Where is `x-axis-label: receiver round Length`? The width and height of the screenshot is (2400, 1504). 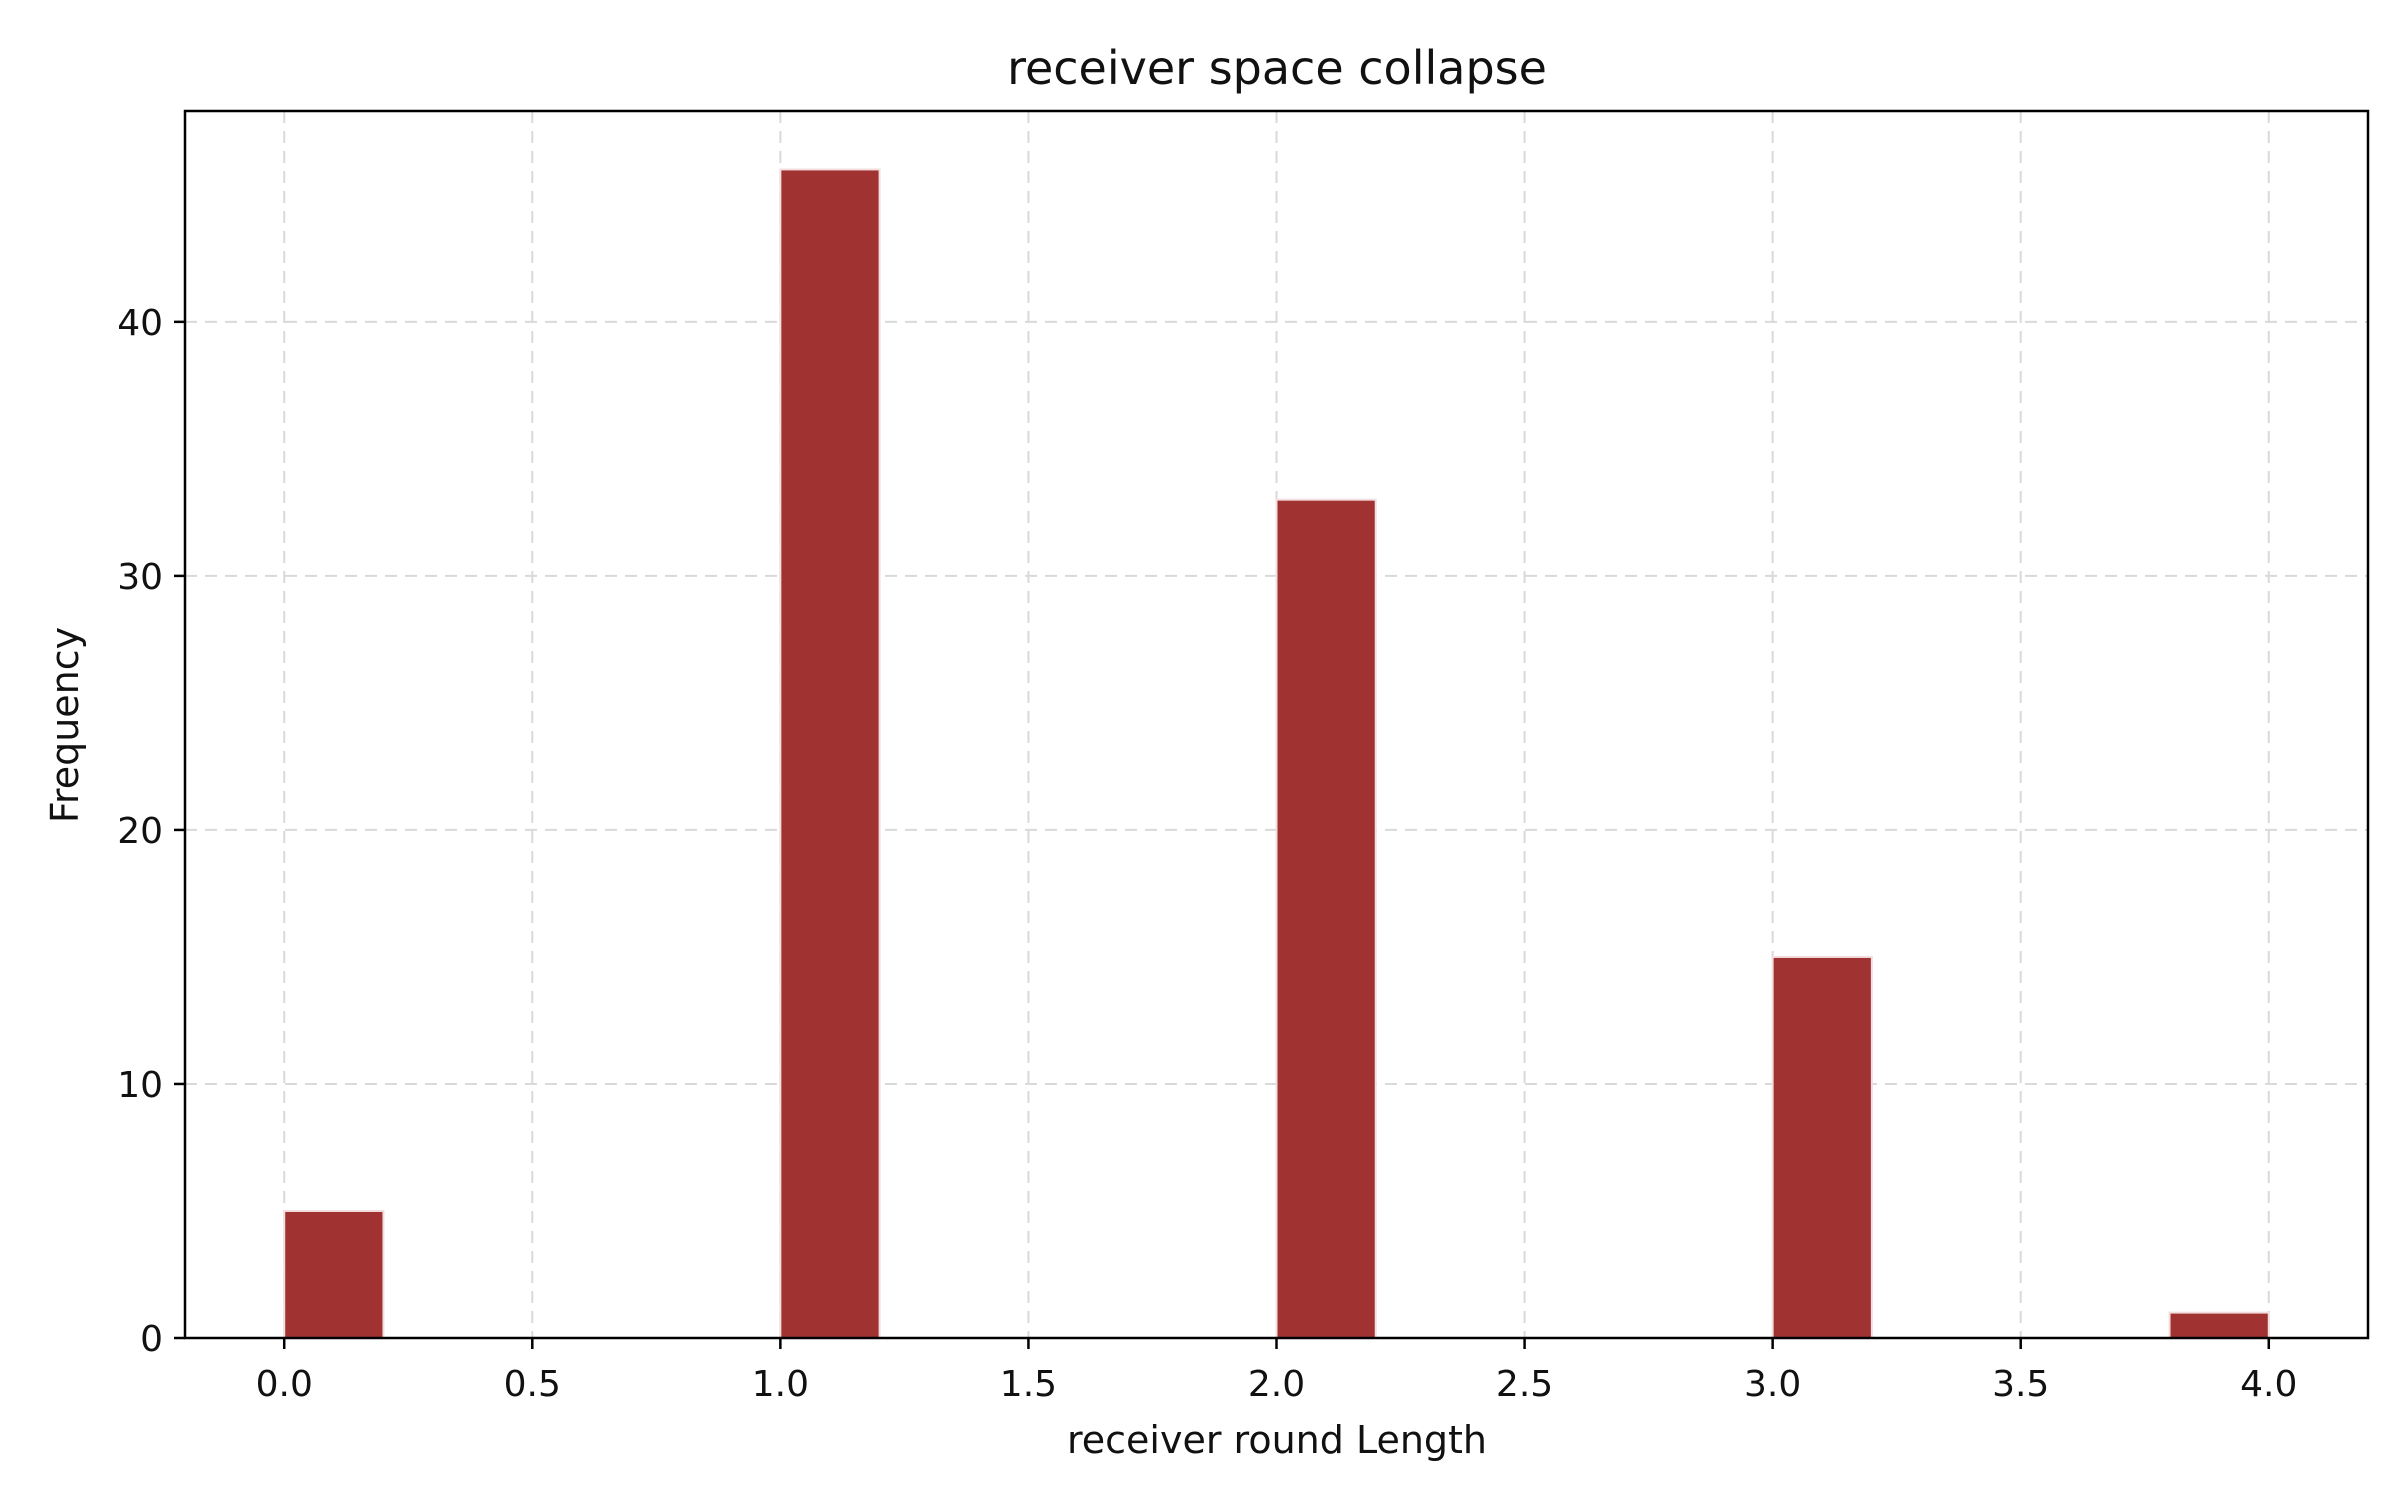
x-axis-label: receiver round Length is located at coordinates (1277, 1440).